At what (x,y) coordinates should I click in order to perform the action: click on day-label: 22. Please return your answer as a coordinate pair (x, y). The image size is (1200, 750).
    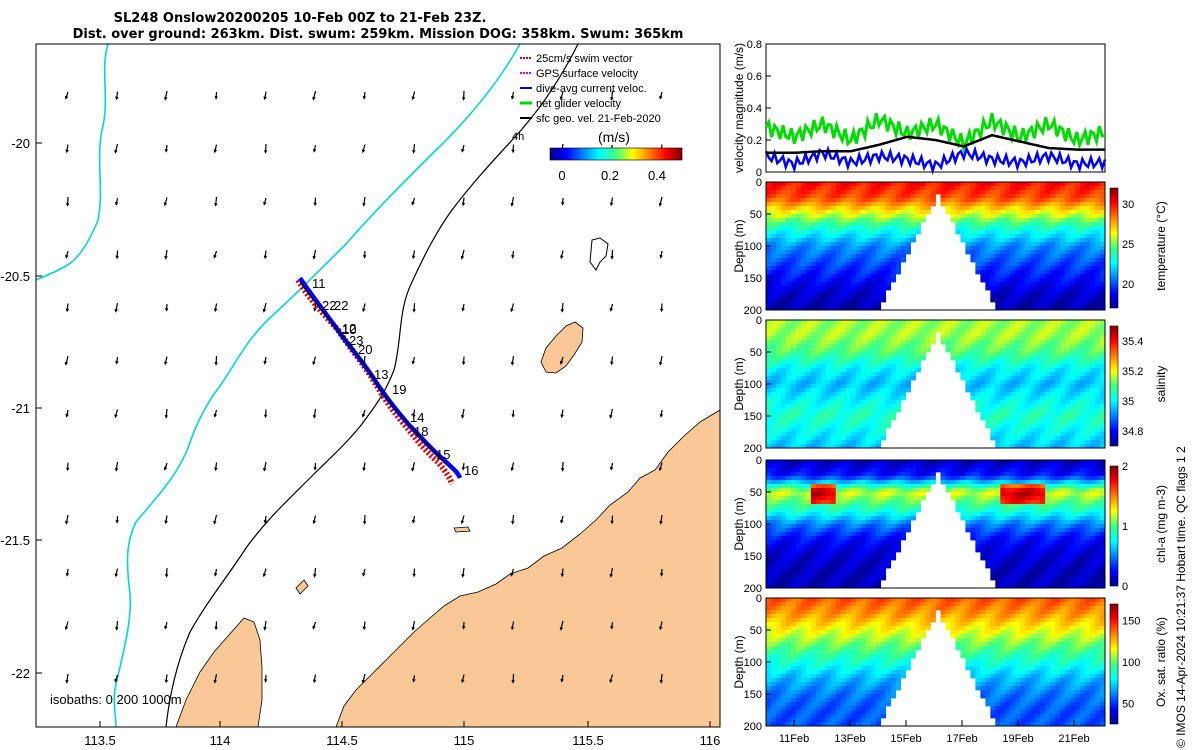
    Looking at the image, I should click on (341, 305).